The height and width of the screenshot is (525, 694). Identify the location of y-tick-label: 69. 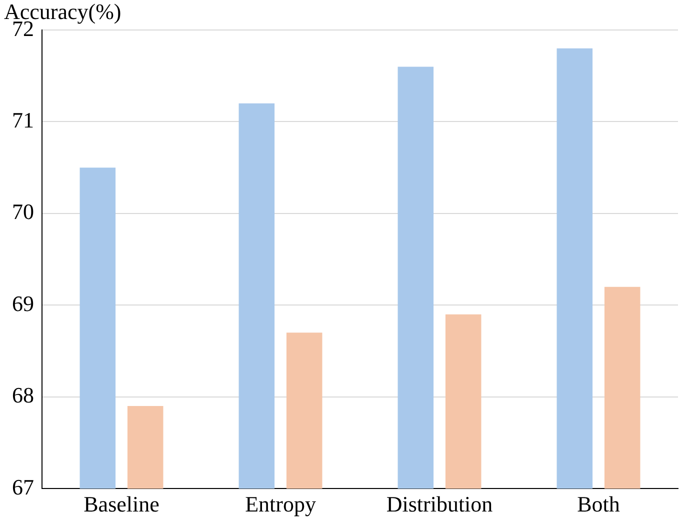
(23, 303).